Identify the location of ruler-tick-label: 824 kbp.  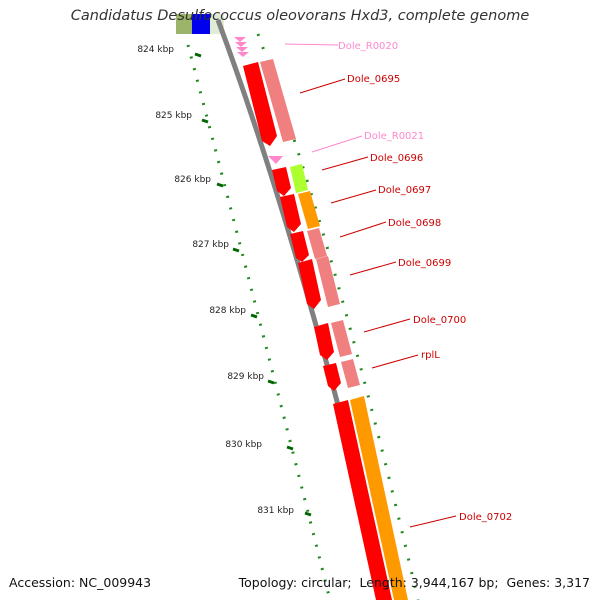
(155, 50).